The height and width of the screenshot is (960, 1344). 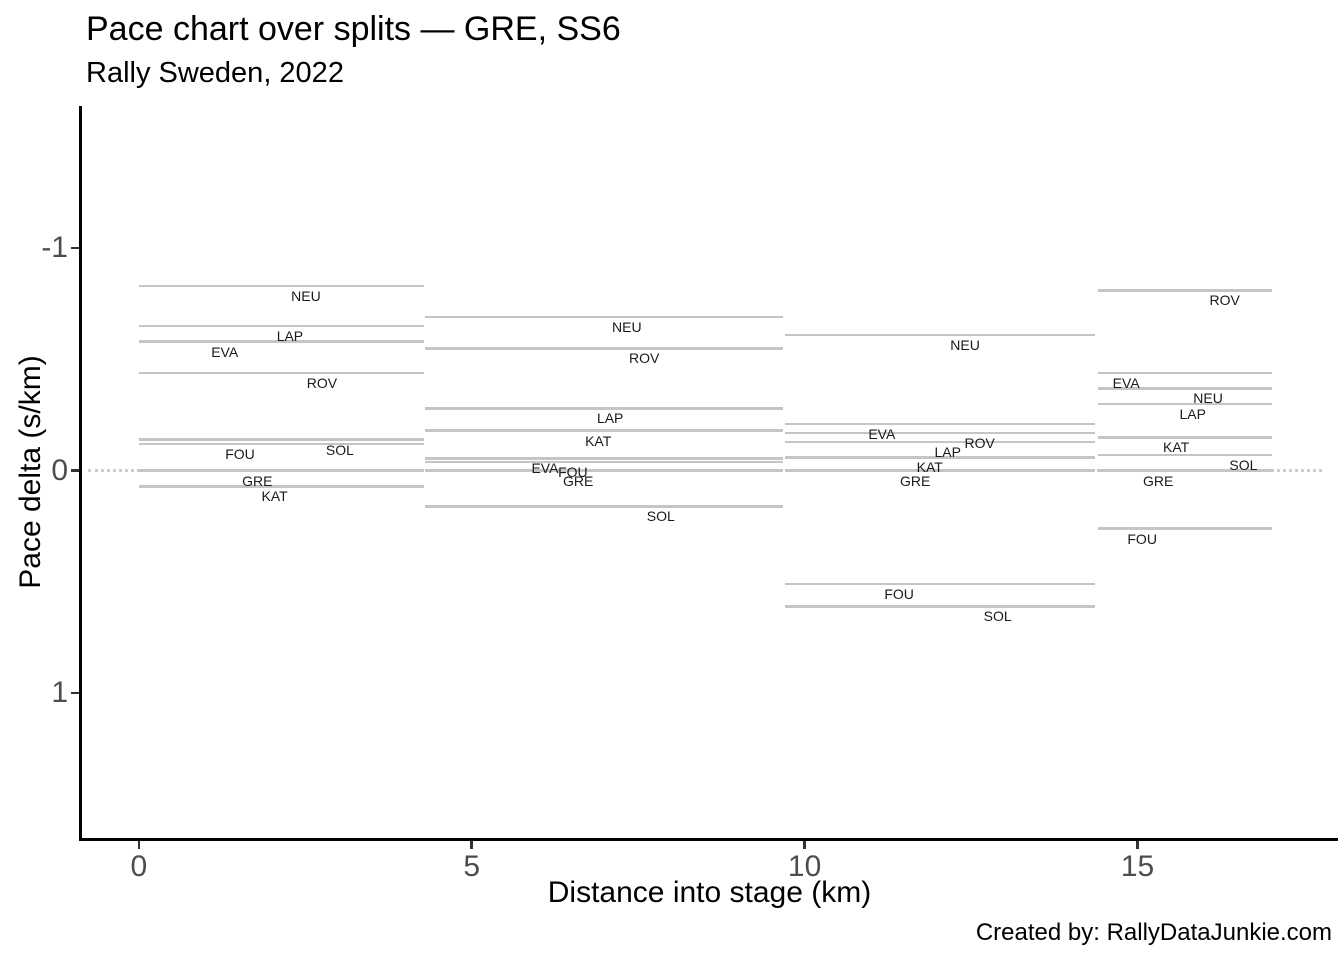 What do you see at coordinates (573, 471) in the screenshot?
I see `driver-label-fou-split2: FOU` at bounding box center [573, 471].